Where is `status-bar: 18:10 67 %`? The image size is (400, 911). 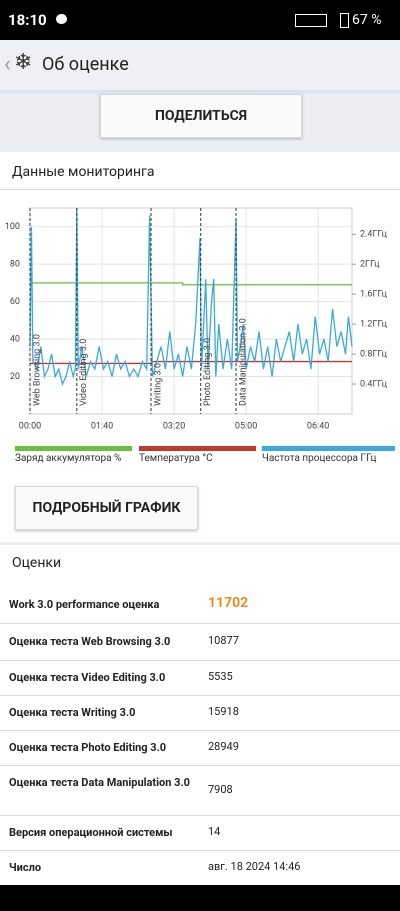
status-bar: 18:10 67 % is located at coordinates (200, 20).